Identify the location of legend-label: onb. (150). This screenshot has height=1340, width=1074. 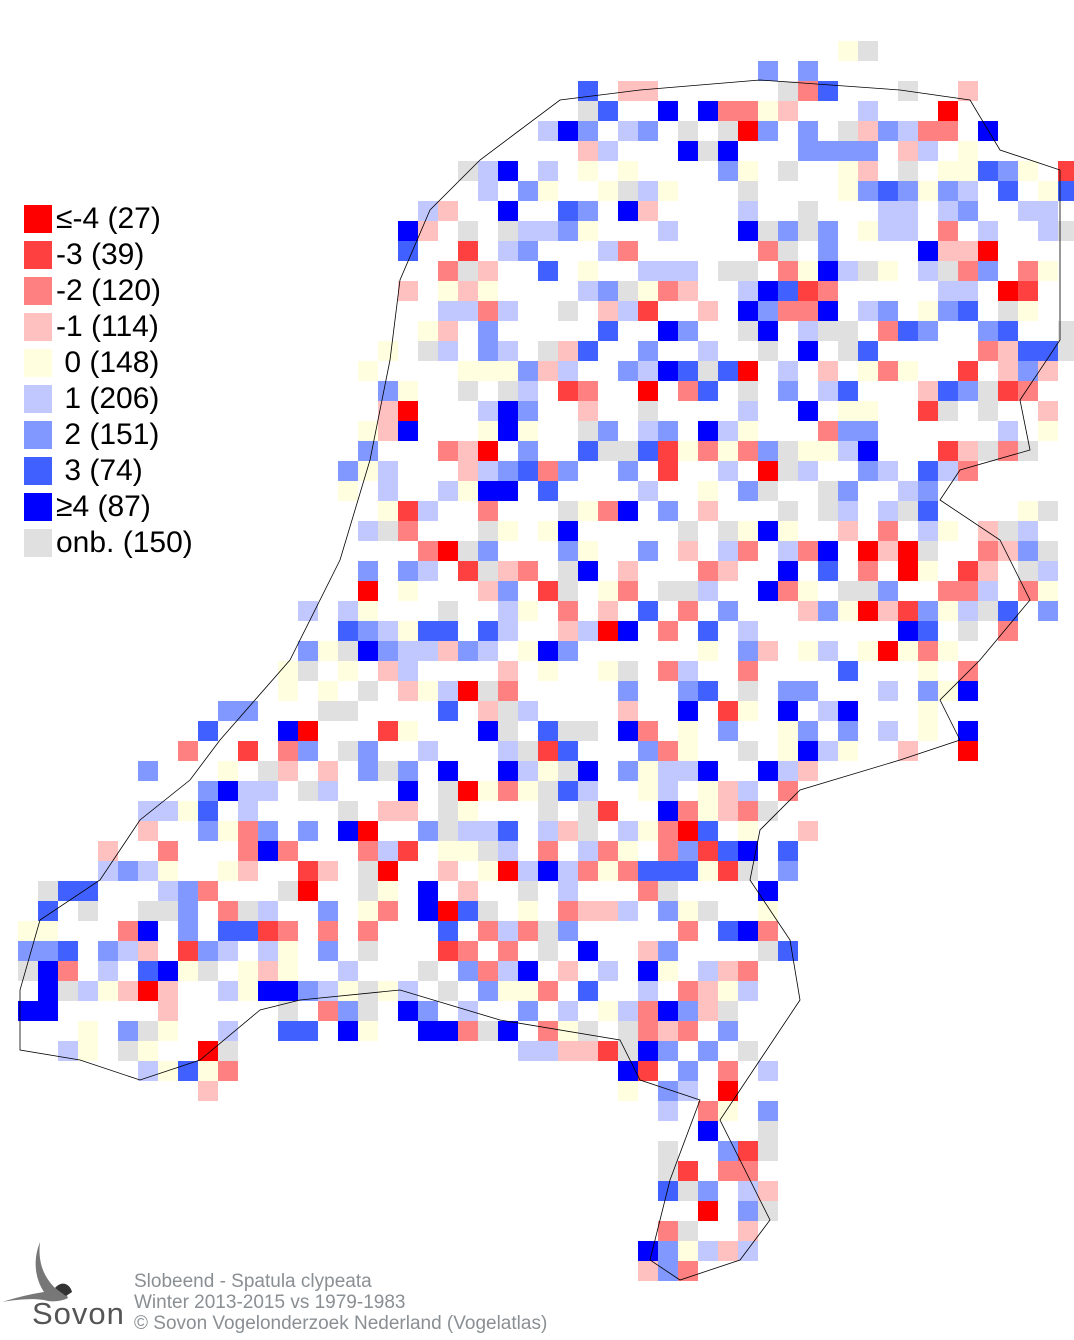
(124, 542).